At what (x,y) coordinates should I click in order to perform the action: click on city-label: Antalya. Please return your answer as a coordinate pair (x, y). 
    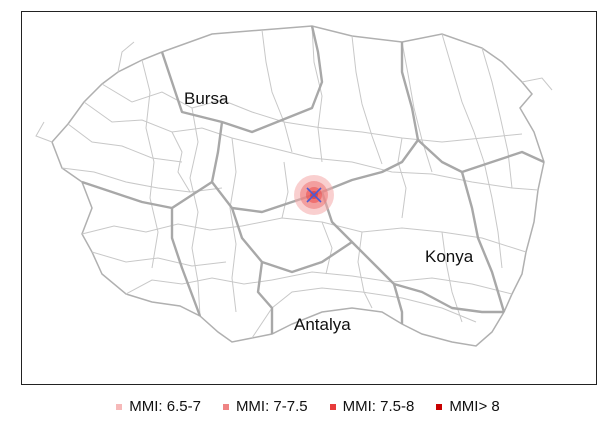
    Looking at the image, I should click on (322, 324).